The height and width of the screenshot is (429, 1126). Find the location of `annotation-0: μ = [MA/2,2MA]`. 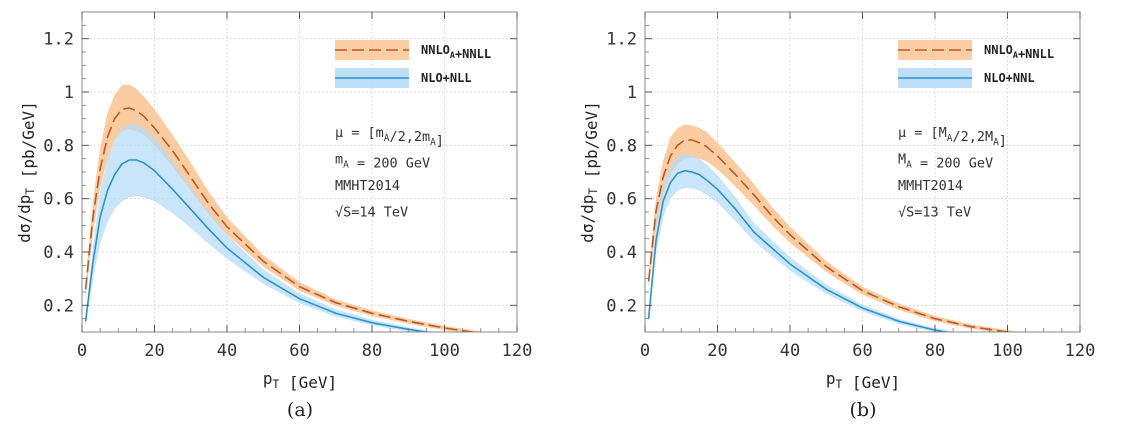

annotation-0: μ = [MA/2,2MA] is located at coordinates (952, 137).